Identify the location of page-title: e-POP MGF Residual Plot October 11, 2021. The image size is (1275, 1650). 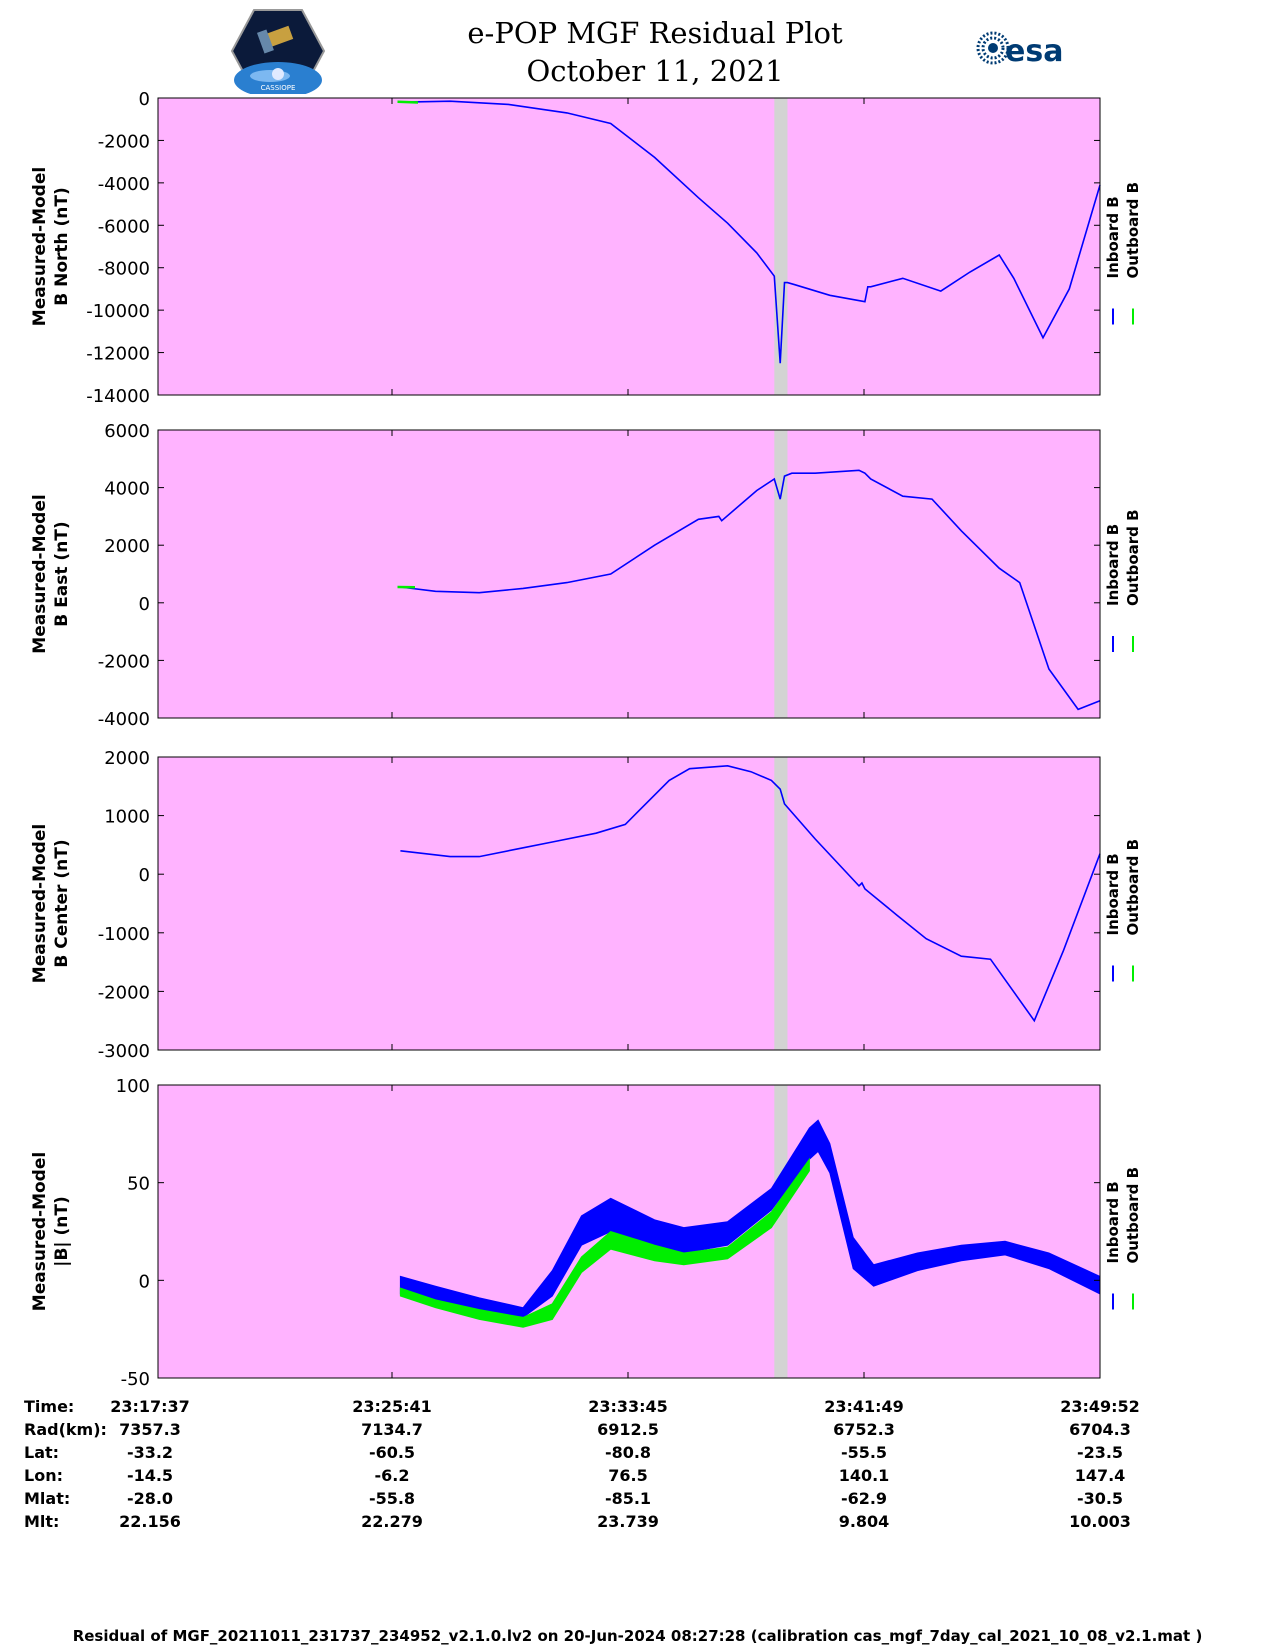
(637, 52).